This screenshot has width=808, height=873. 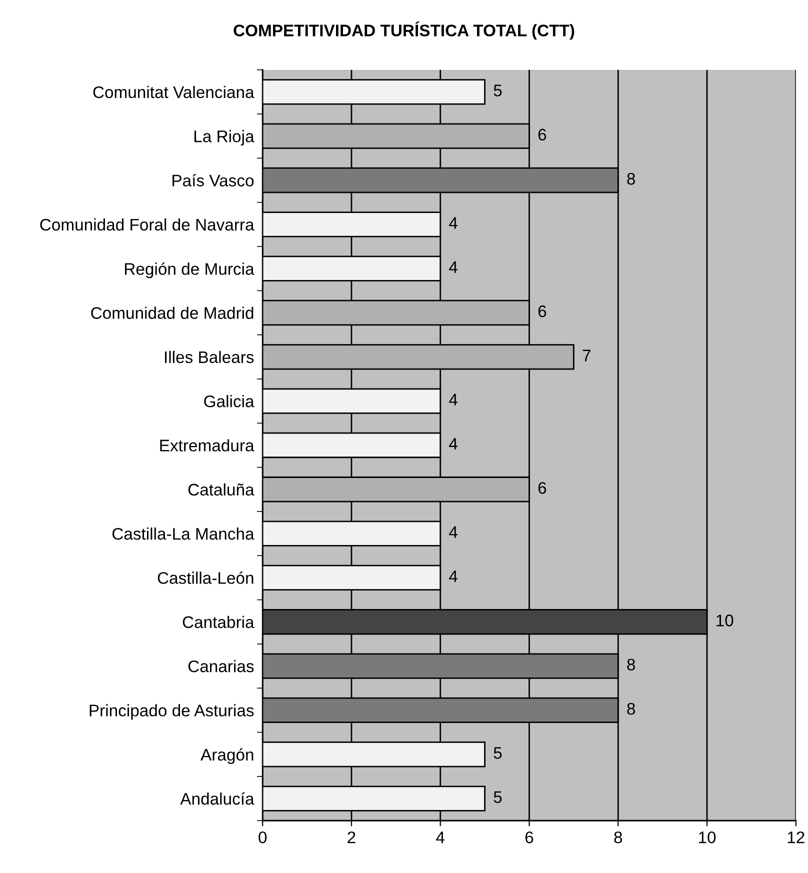 I want to click on y-tick-label: Comunidad Foral de Navarra, so click(x=147, y=224).